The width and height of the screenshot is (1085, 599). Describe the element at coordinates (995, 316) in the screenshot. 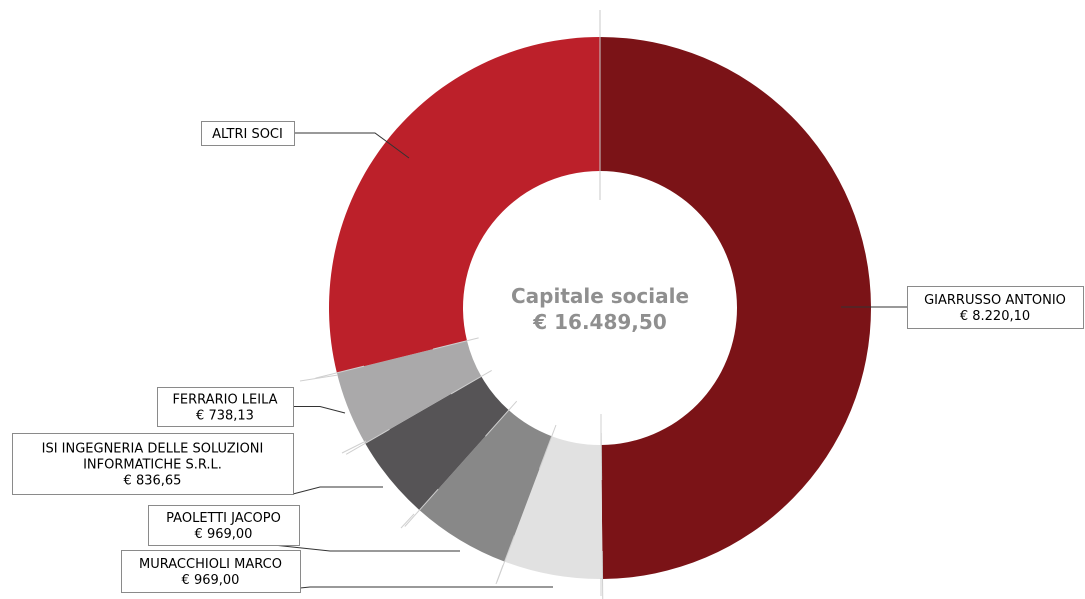

I see `slice-value-label: € 8.220,10` at that location.